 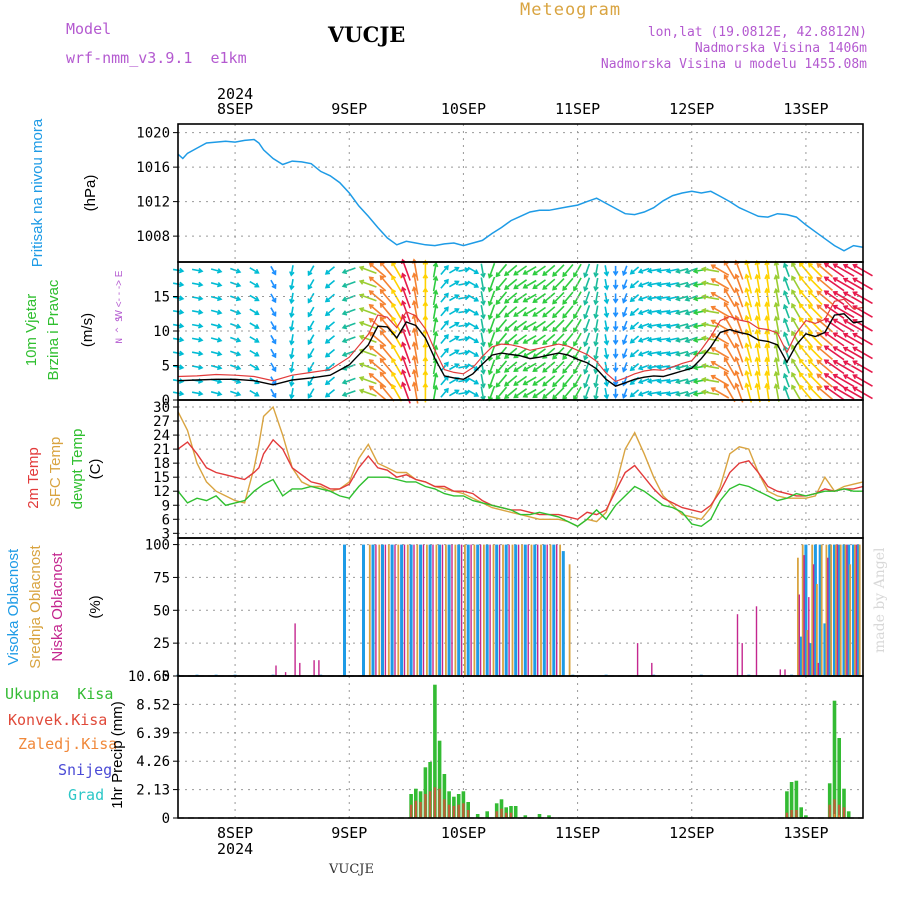 What do you see at coordinates (67, 744) in the screenshot?
I see `precip-legend-2: Zaledj.Kisa` at bounding box center [67, 744].